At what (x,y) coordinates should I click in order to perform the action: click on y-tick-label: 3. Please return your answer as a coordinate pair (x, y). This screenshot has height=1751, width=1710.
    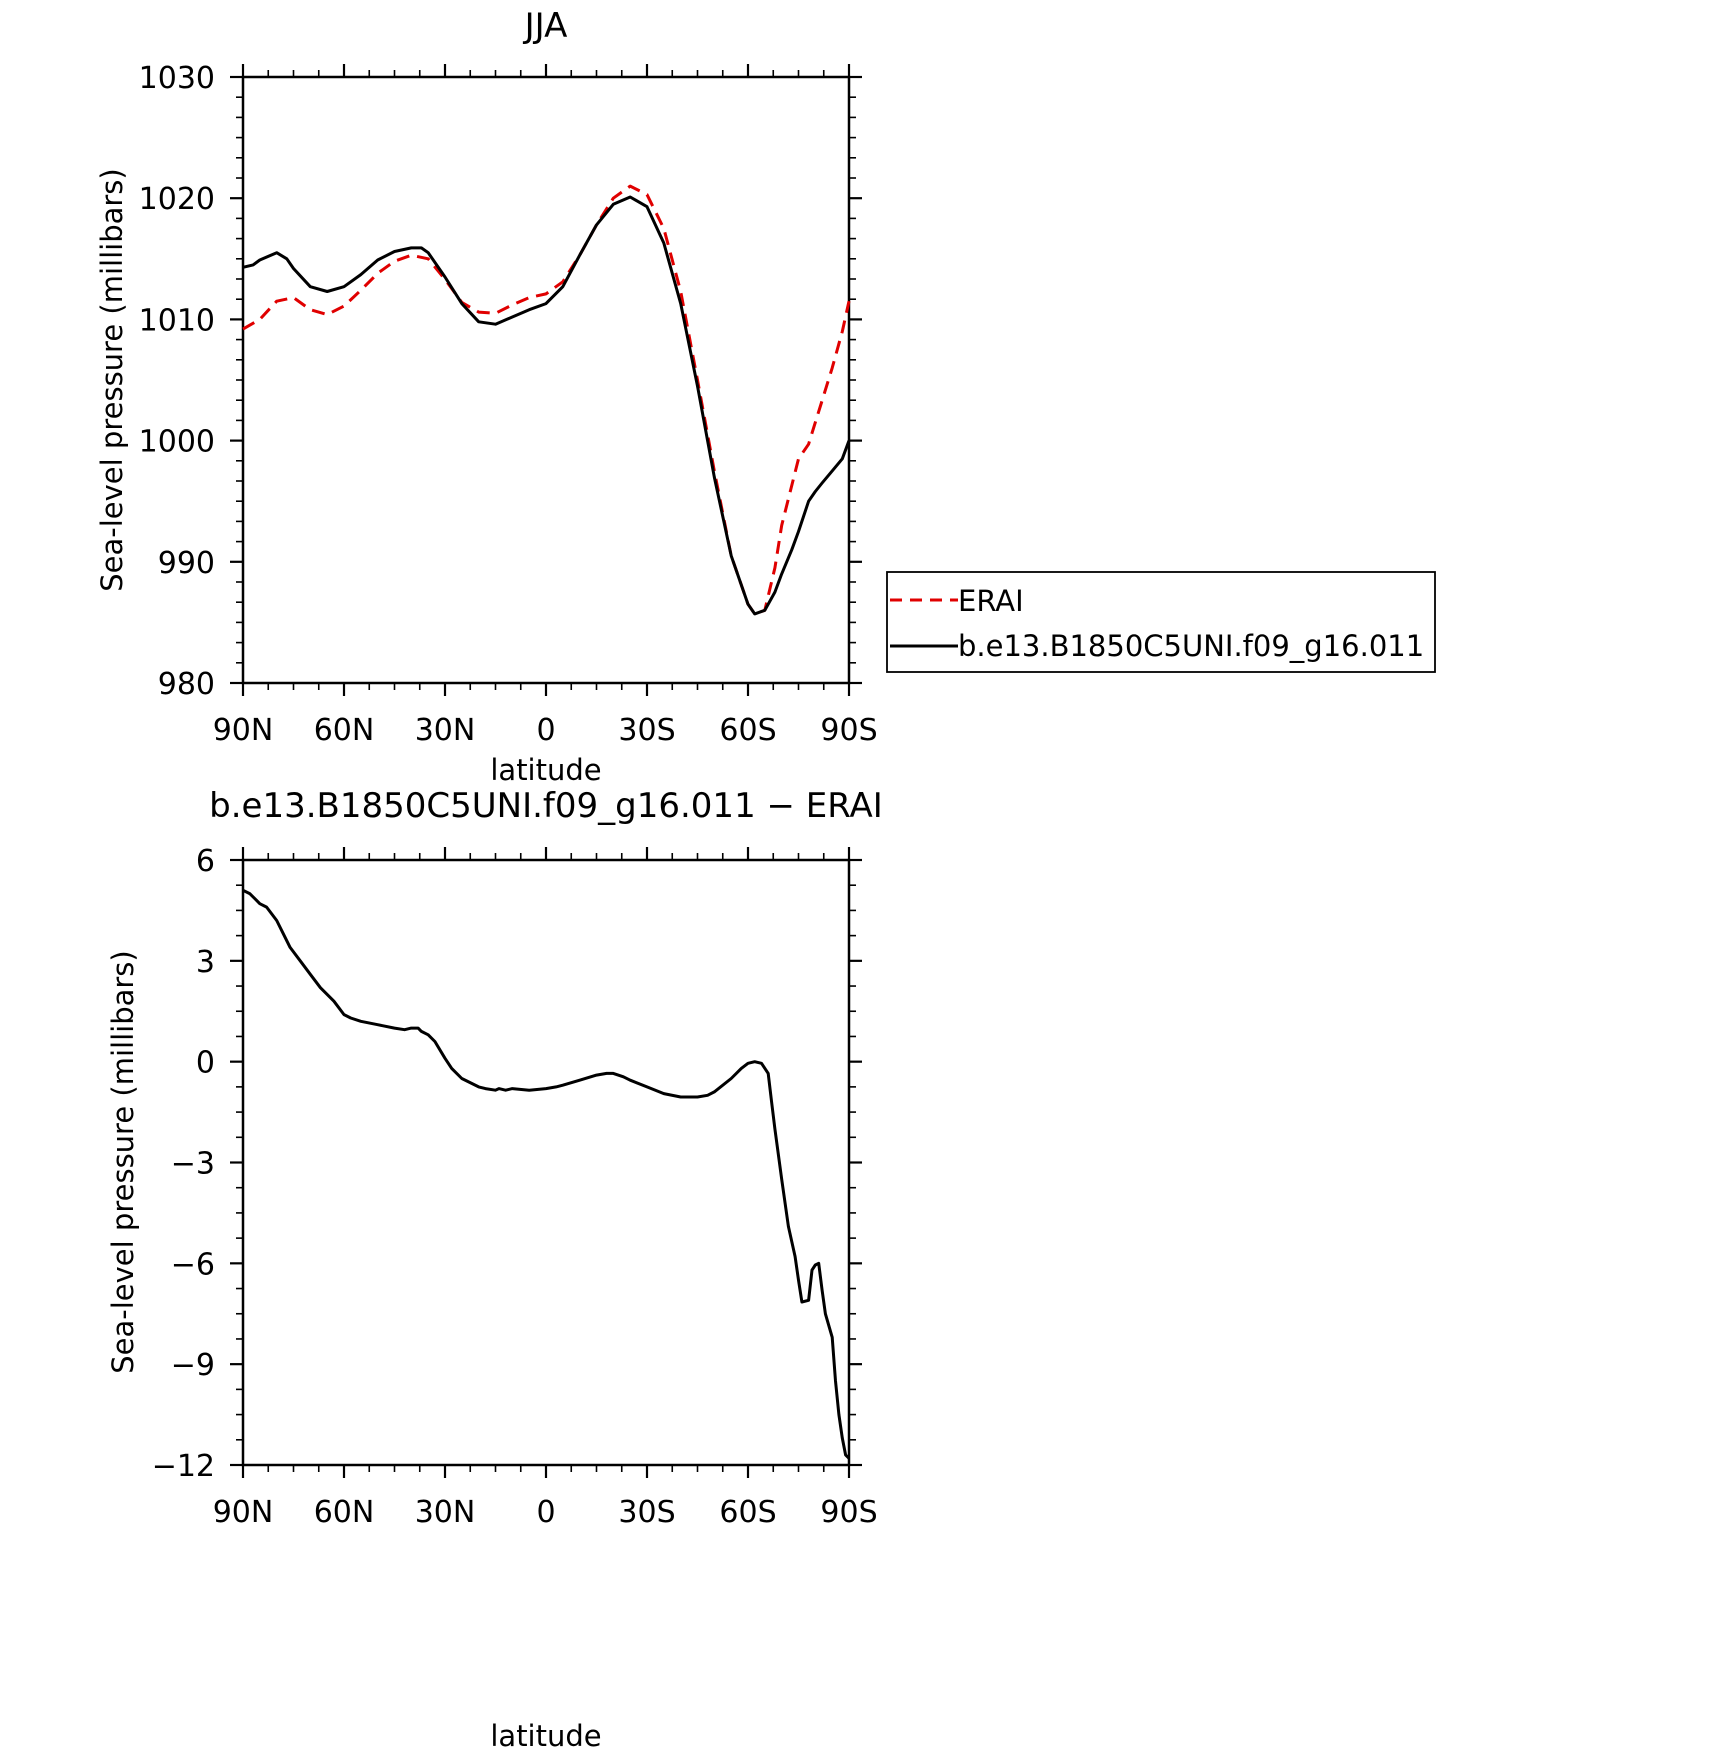
    Looking at the image, I should click on (205, 962).